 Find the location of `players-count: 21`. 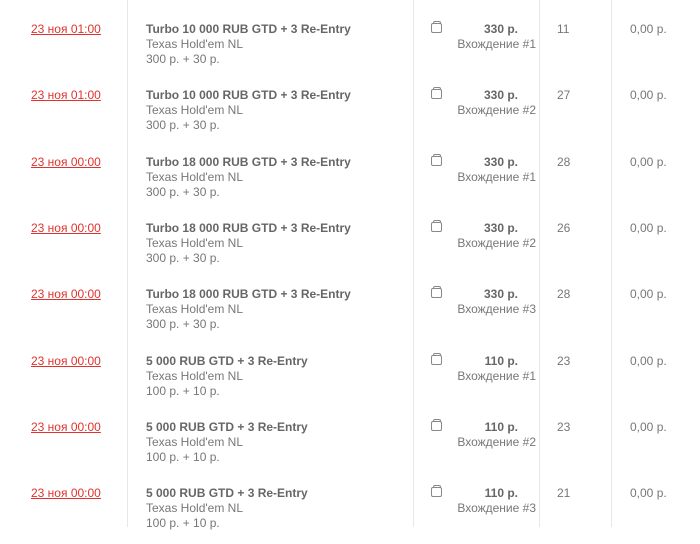

players-count: 21 is located at coordinates (564, 493).